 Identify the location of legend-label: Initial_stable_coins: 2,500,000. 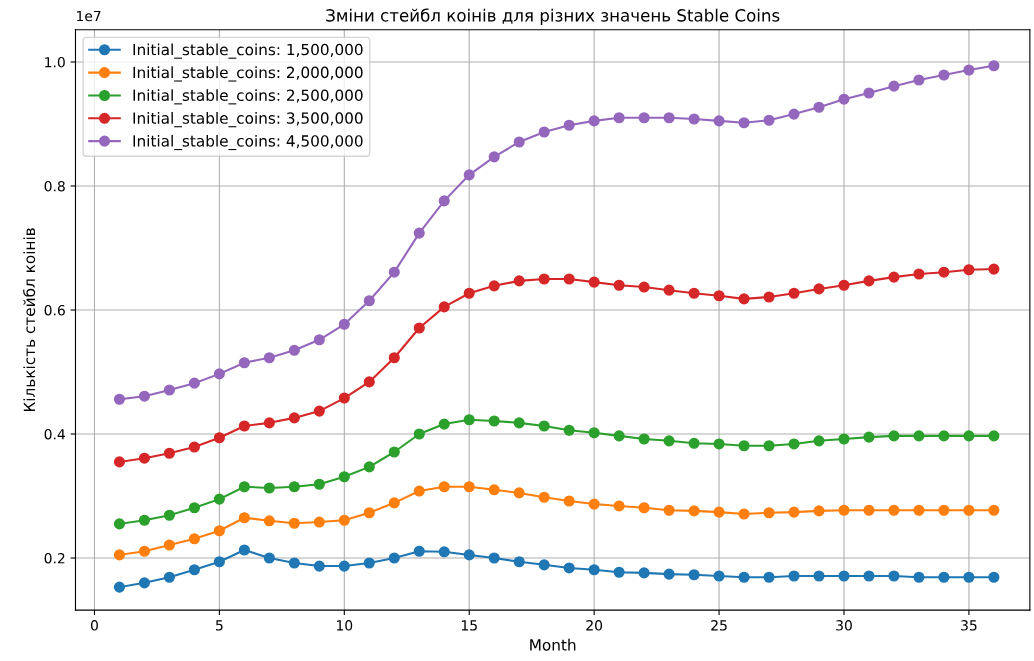
(248, 97).